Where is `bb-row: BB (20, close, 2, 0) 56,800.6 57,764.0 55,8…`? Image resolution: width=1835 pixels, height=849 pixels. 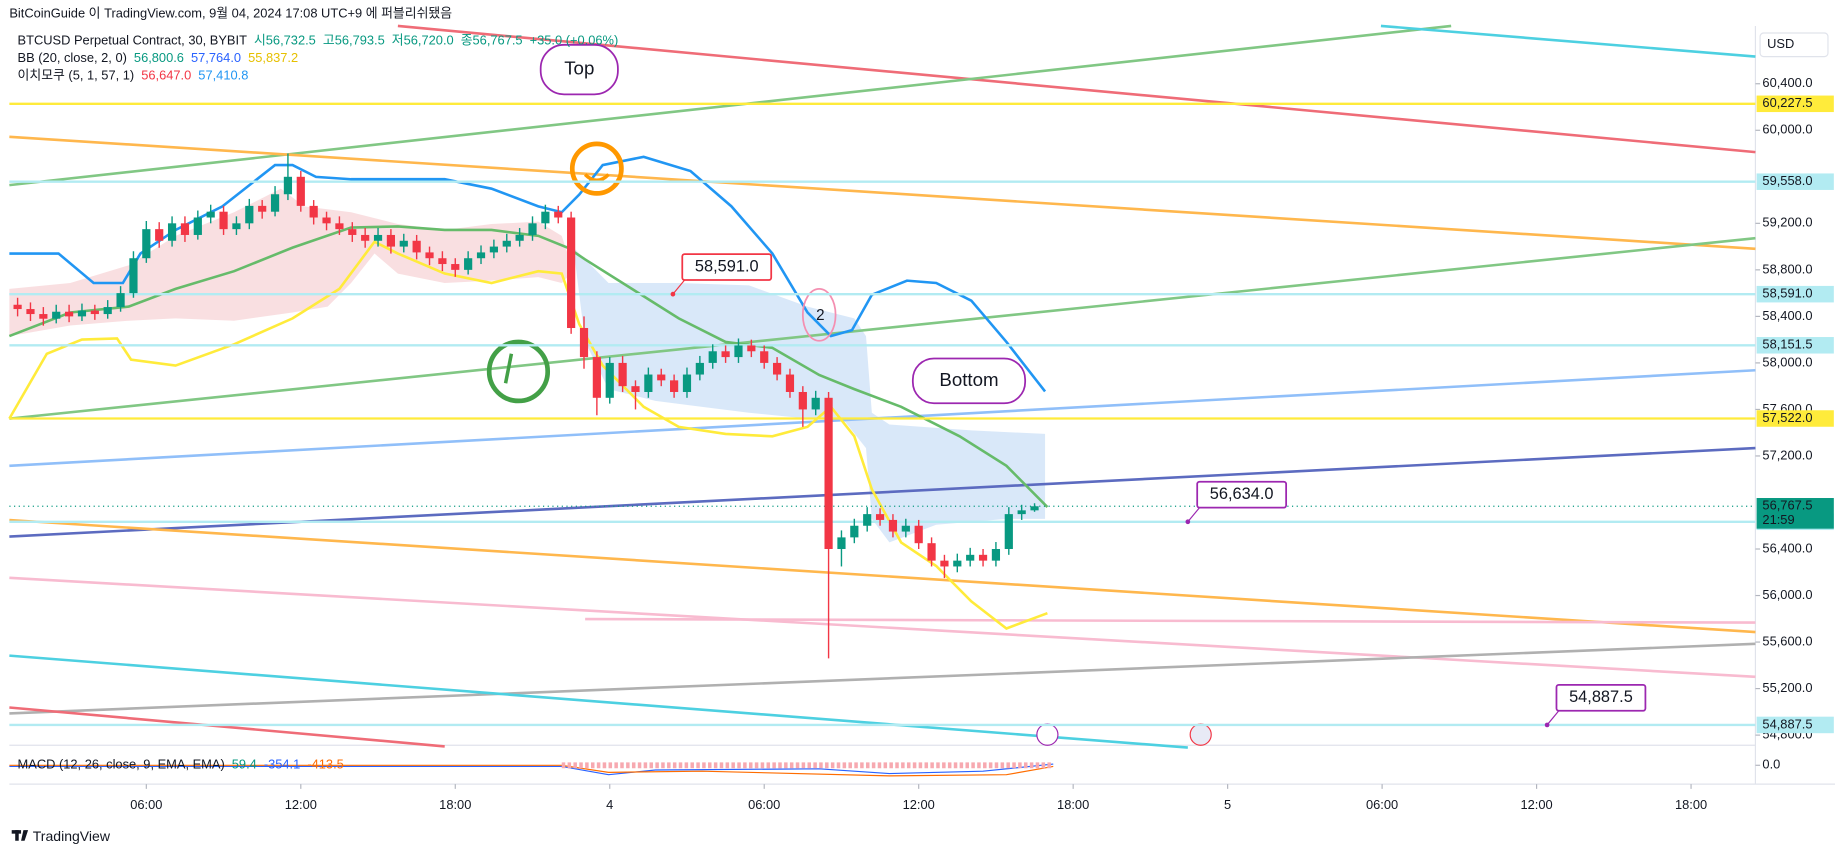
bb-row: BB (20, close, 2, 0) 56,800.6 57,764.0 55,8… is located at coordinates (158, 57).